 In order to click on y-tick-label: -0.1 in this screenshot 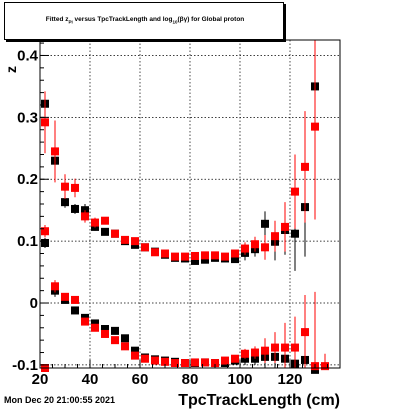, I will do `click(25, 365)`.